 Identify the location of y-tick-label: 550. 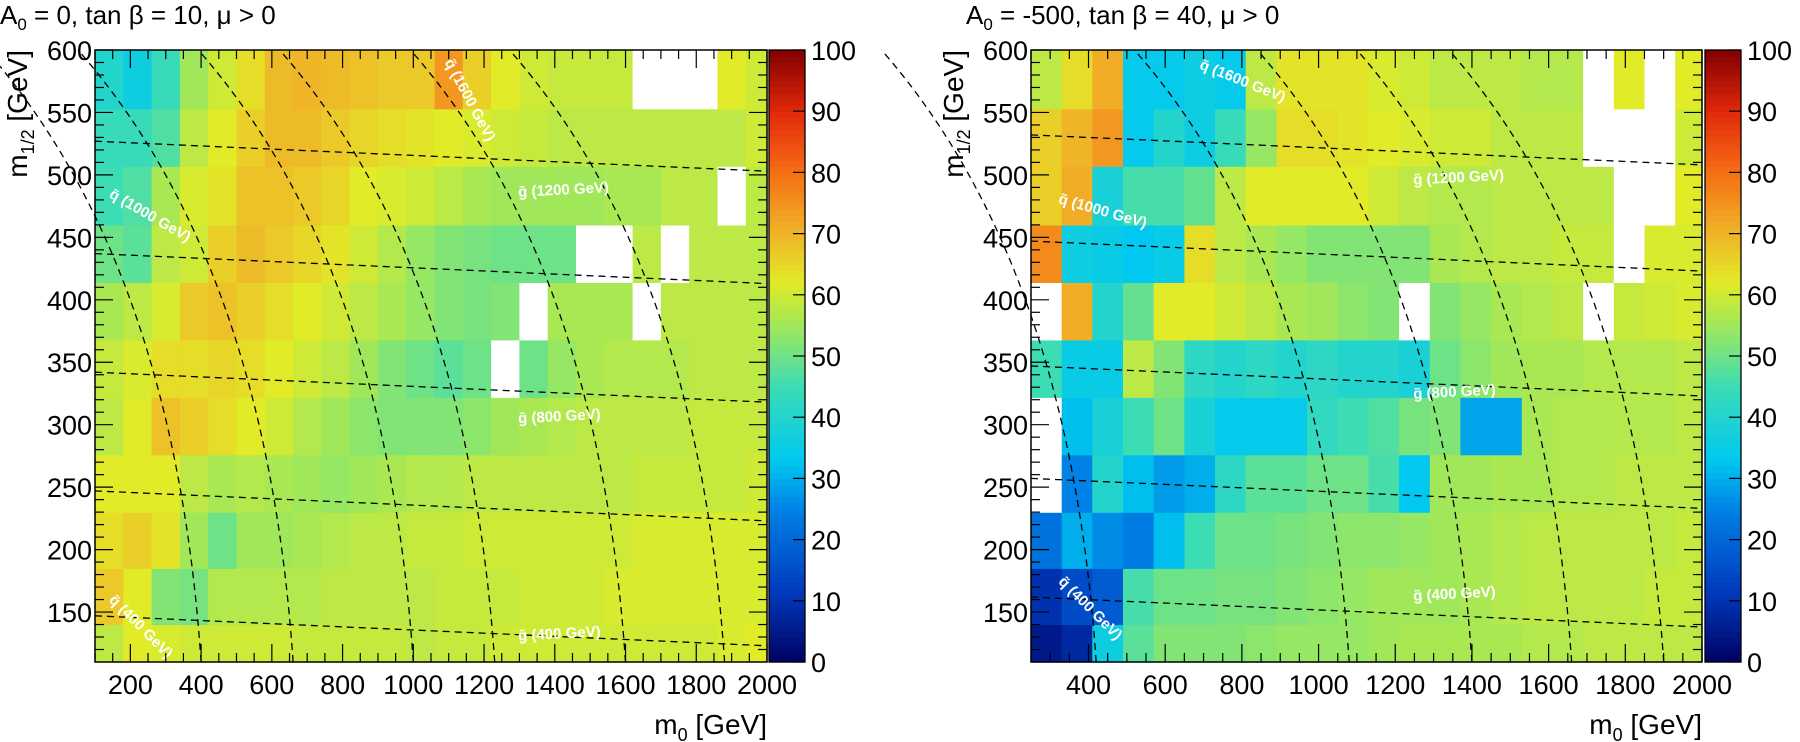
(69, 113).